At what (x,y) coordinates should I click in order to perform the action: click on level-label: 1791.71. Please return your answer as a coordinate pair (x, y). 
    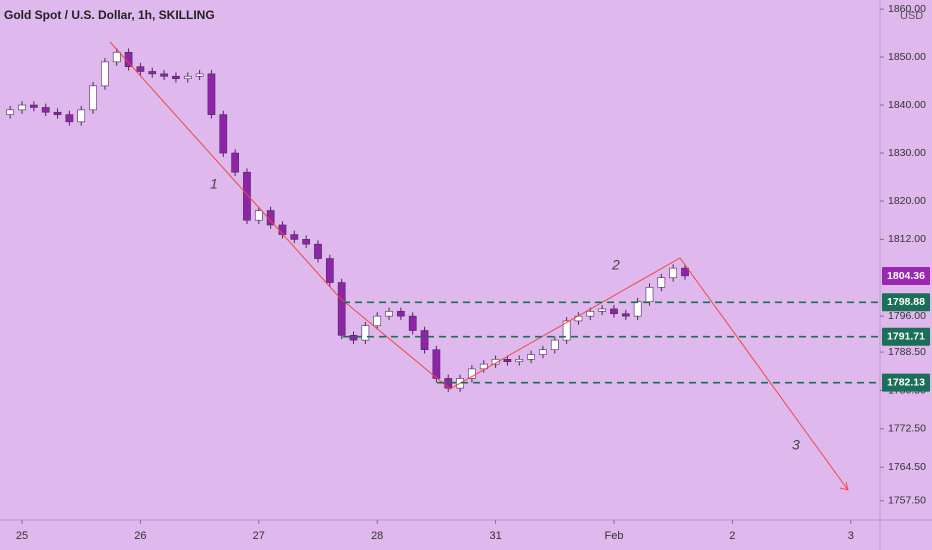
    Looking at the image, I should click on (906, 336).